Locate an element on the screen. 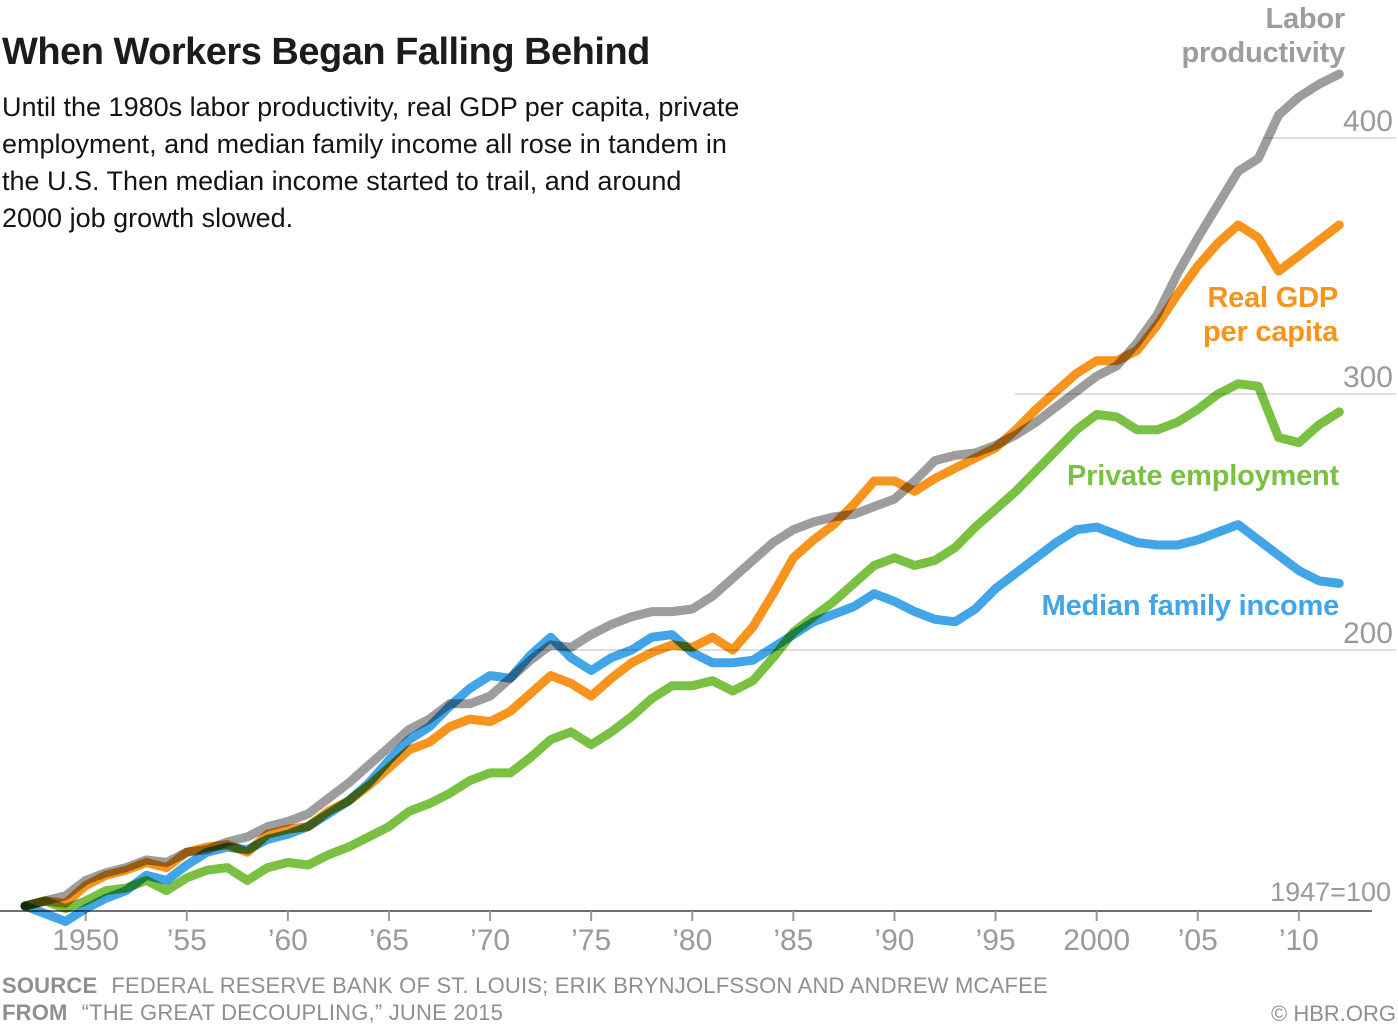  x-tick-label-1970: ’70 is located at coordinates (490, 940).